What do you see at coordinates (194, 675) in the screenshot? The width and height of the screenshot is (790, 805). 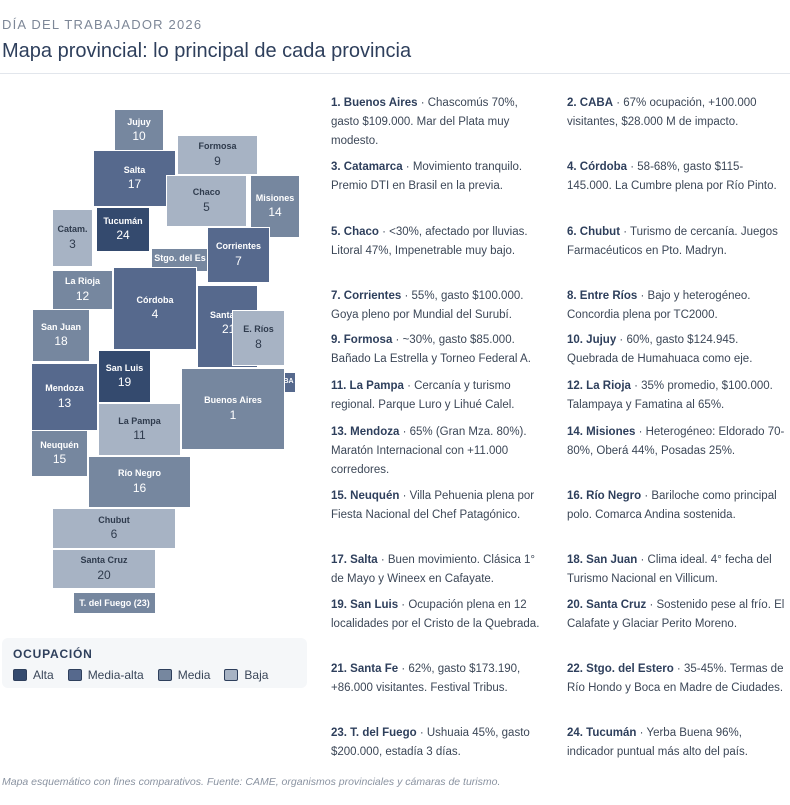 I see `legend-label: Media` at bounding box center [194, 675].